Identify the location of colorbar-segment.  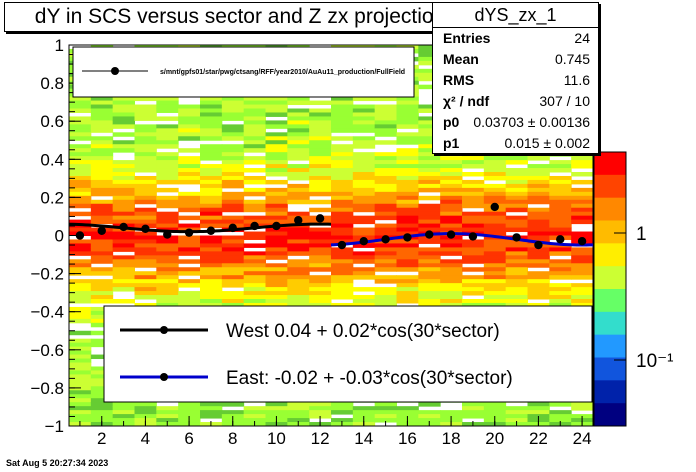
(610, 415).